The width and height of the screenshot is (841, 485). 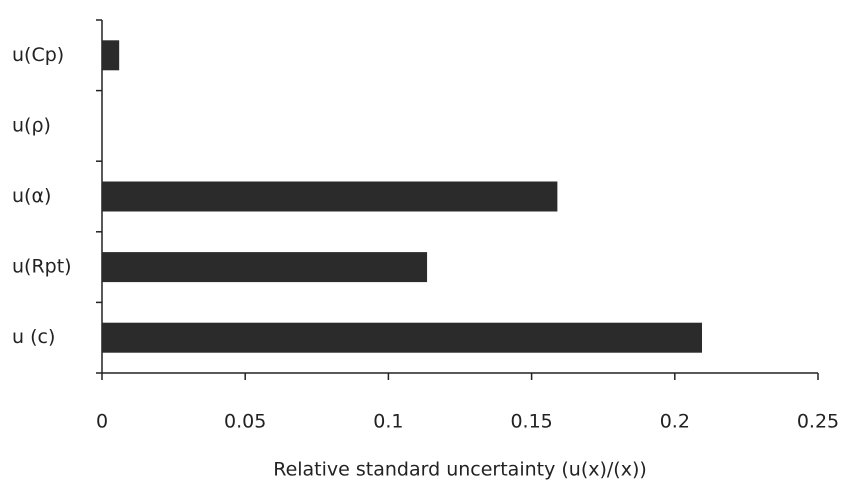 I want to click on x-axis-title: Relative standard uncertainty (u(x)/(x)), so click(x=460, y=470).